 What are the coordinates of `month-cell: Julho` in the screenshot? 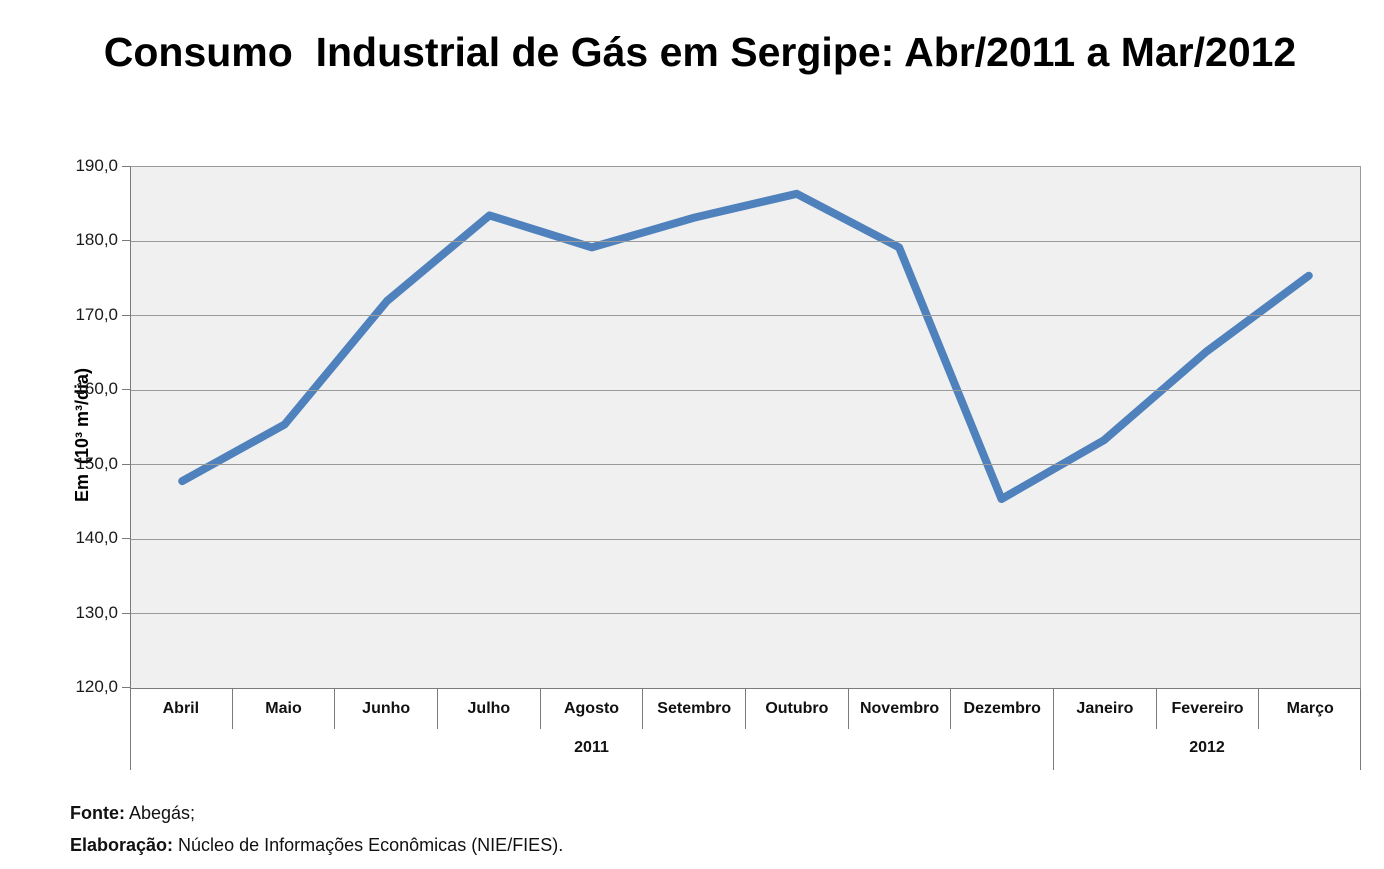 It's located at (488, 709).